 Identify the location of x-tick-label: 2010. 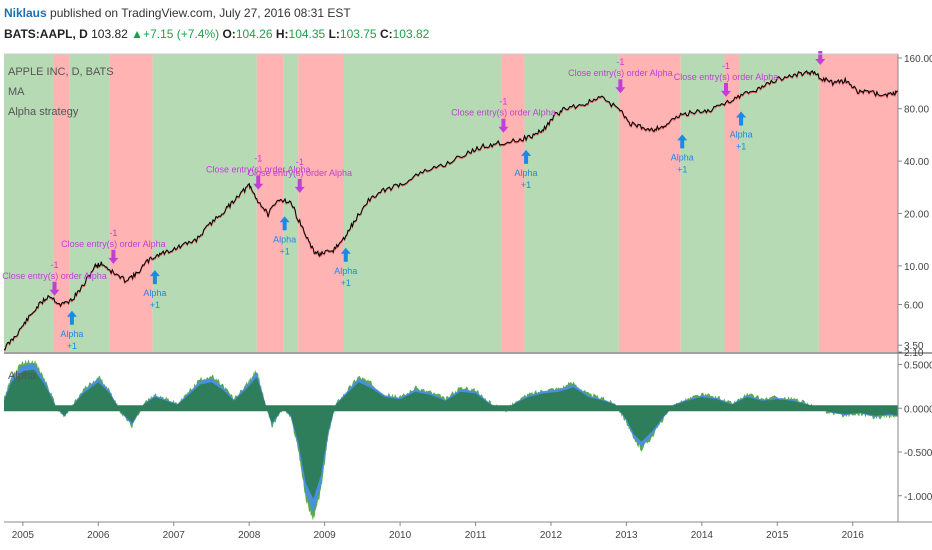
(400, 535).